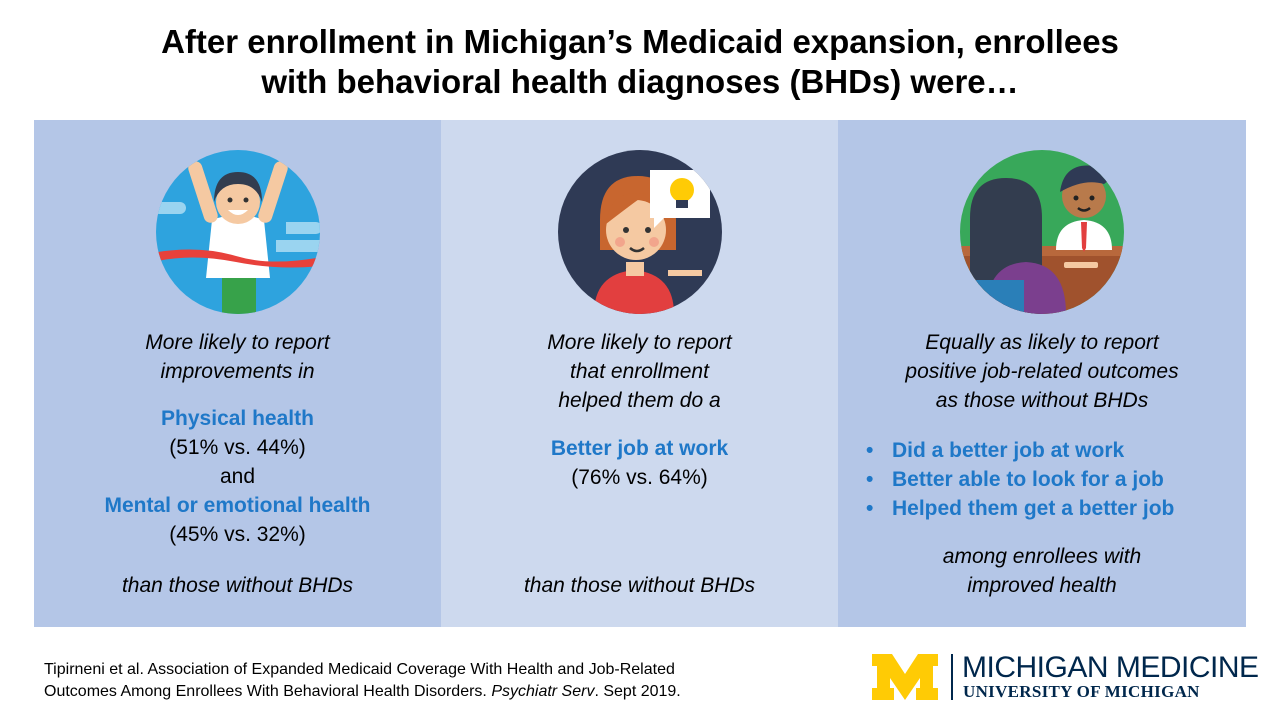 Image resolution: width=1280 pixels, height=720 pixels. Describe the element at coordinates (1033, 508) in the screenshot. I see `bullet-text: Helped them get a better job` at that location.